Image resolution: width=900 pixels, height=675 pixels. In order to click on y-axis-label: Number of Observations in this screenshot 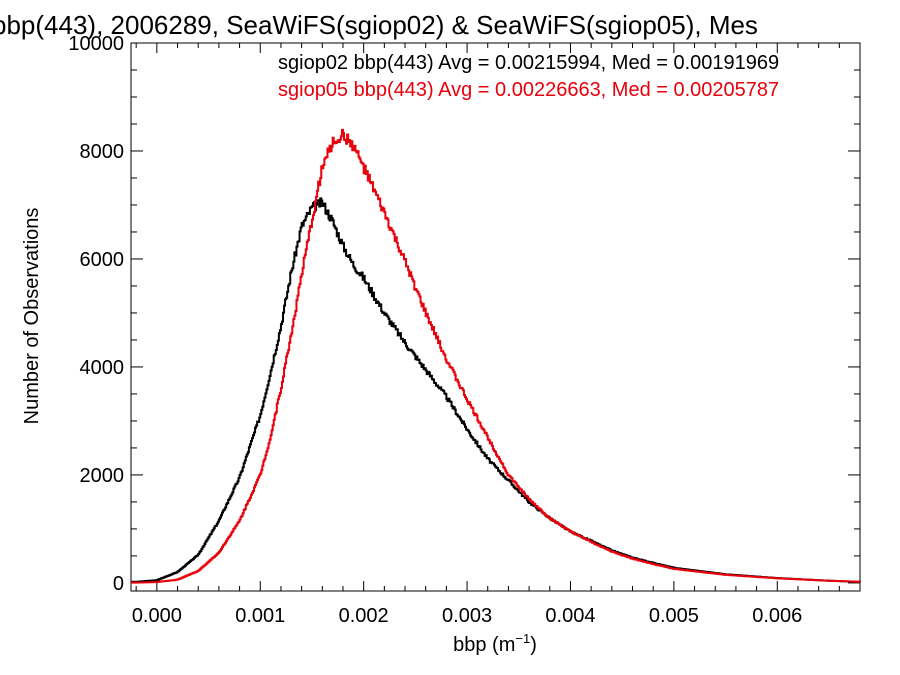, I will do `click(32, 316)`.